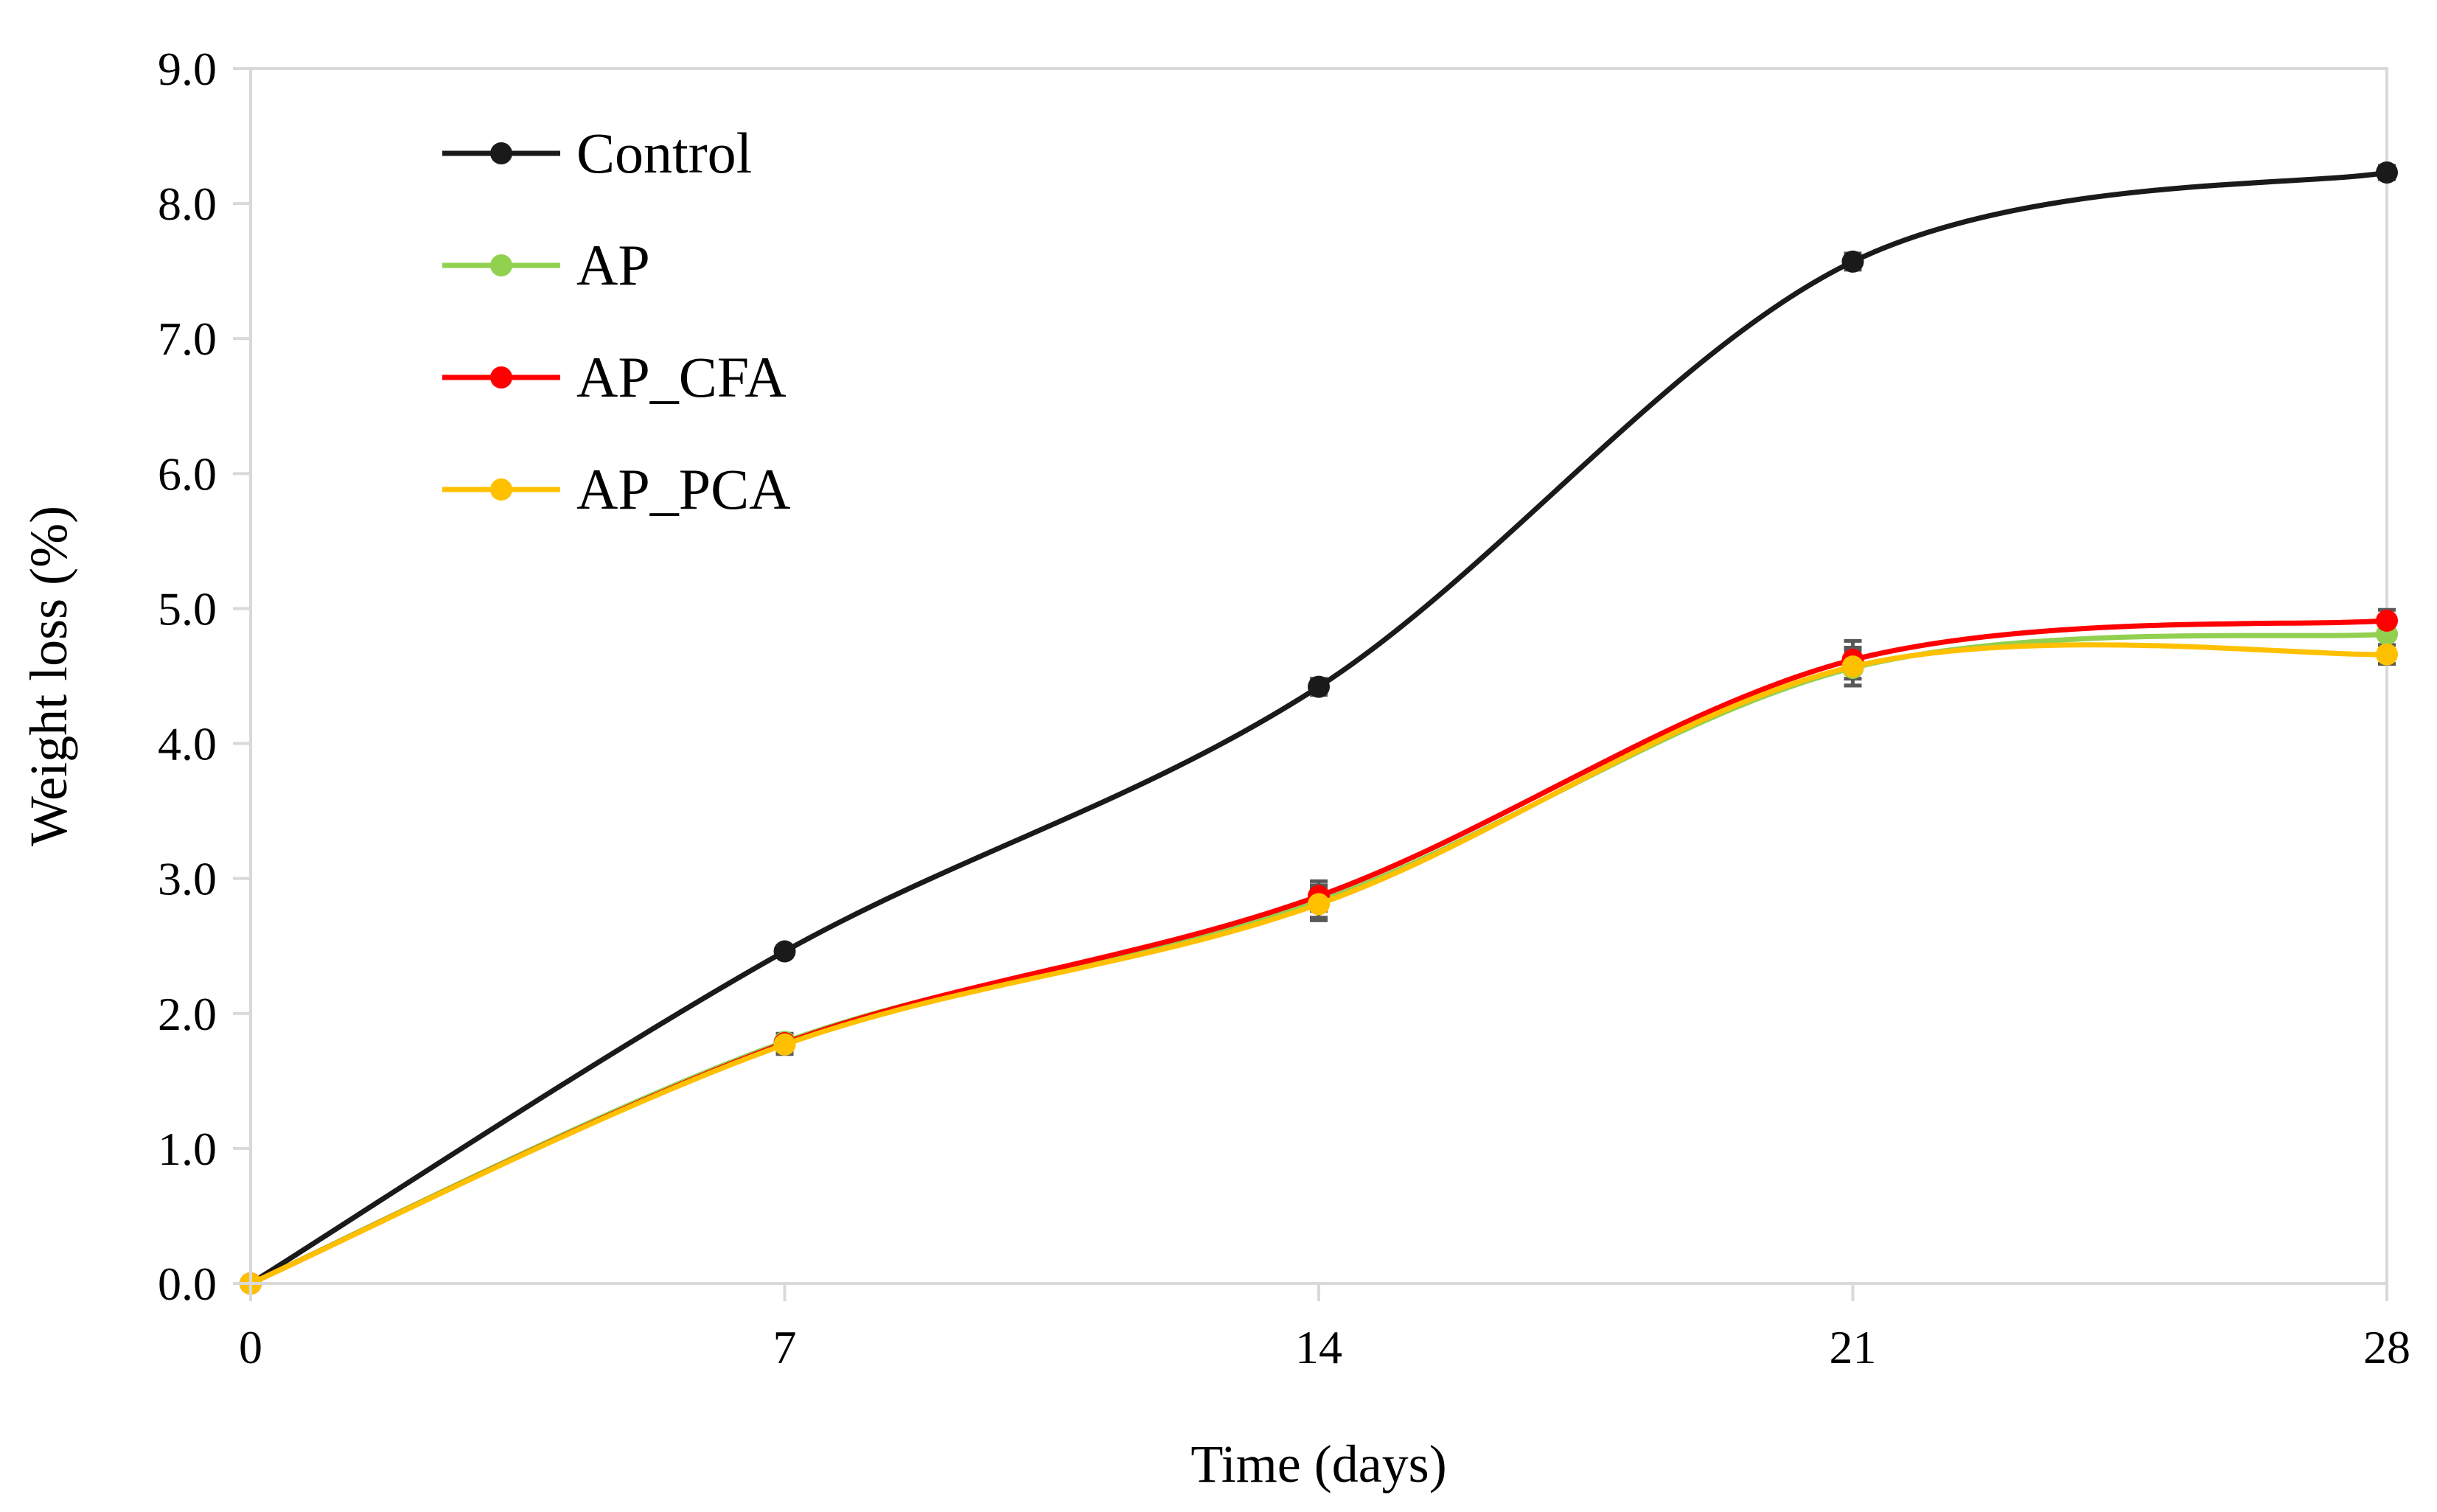  I want to click on legend-label-ap-pca: AP_PCA, so click(683, 489).